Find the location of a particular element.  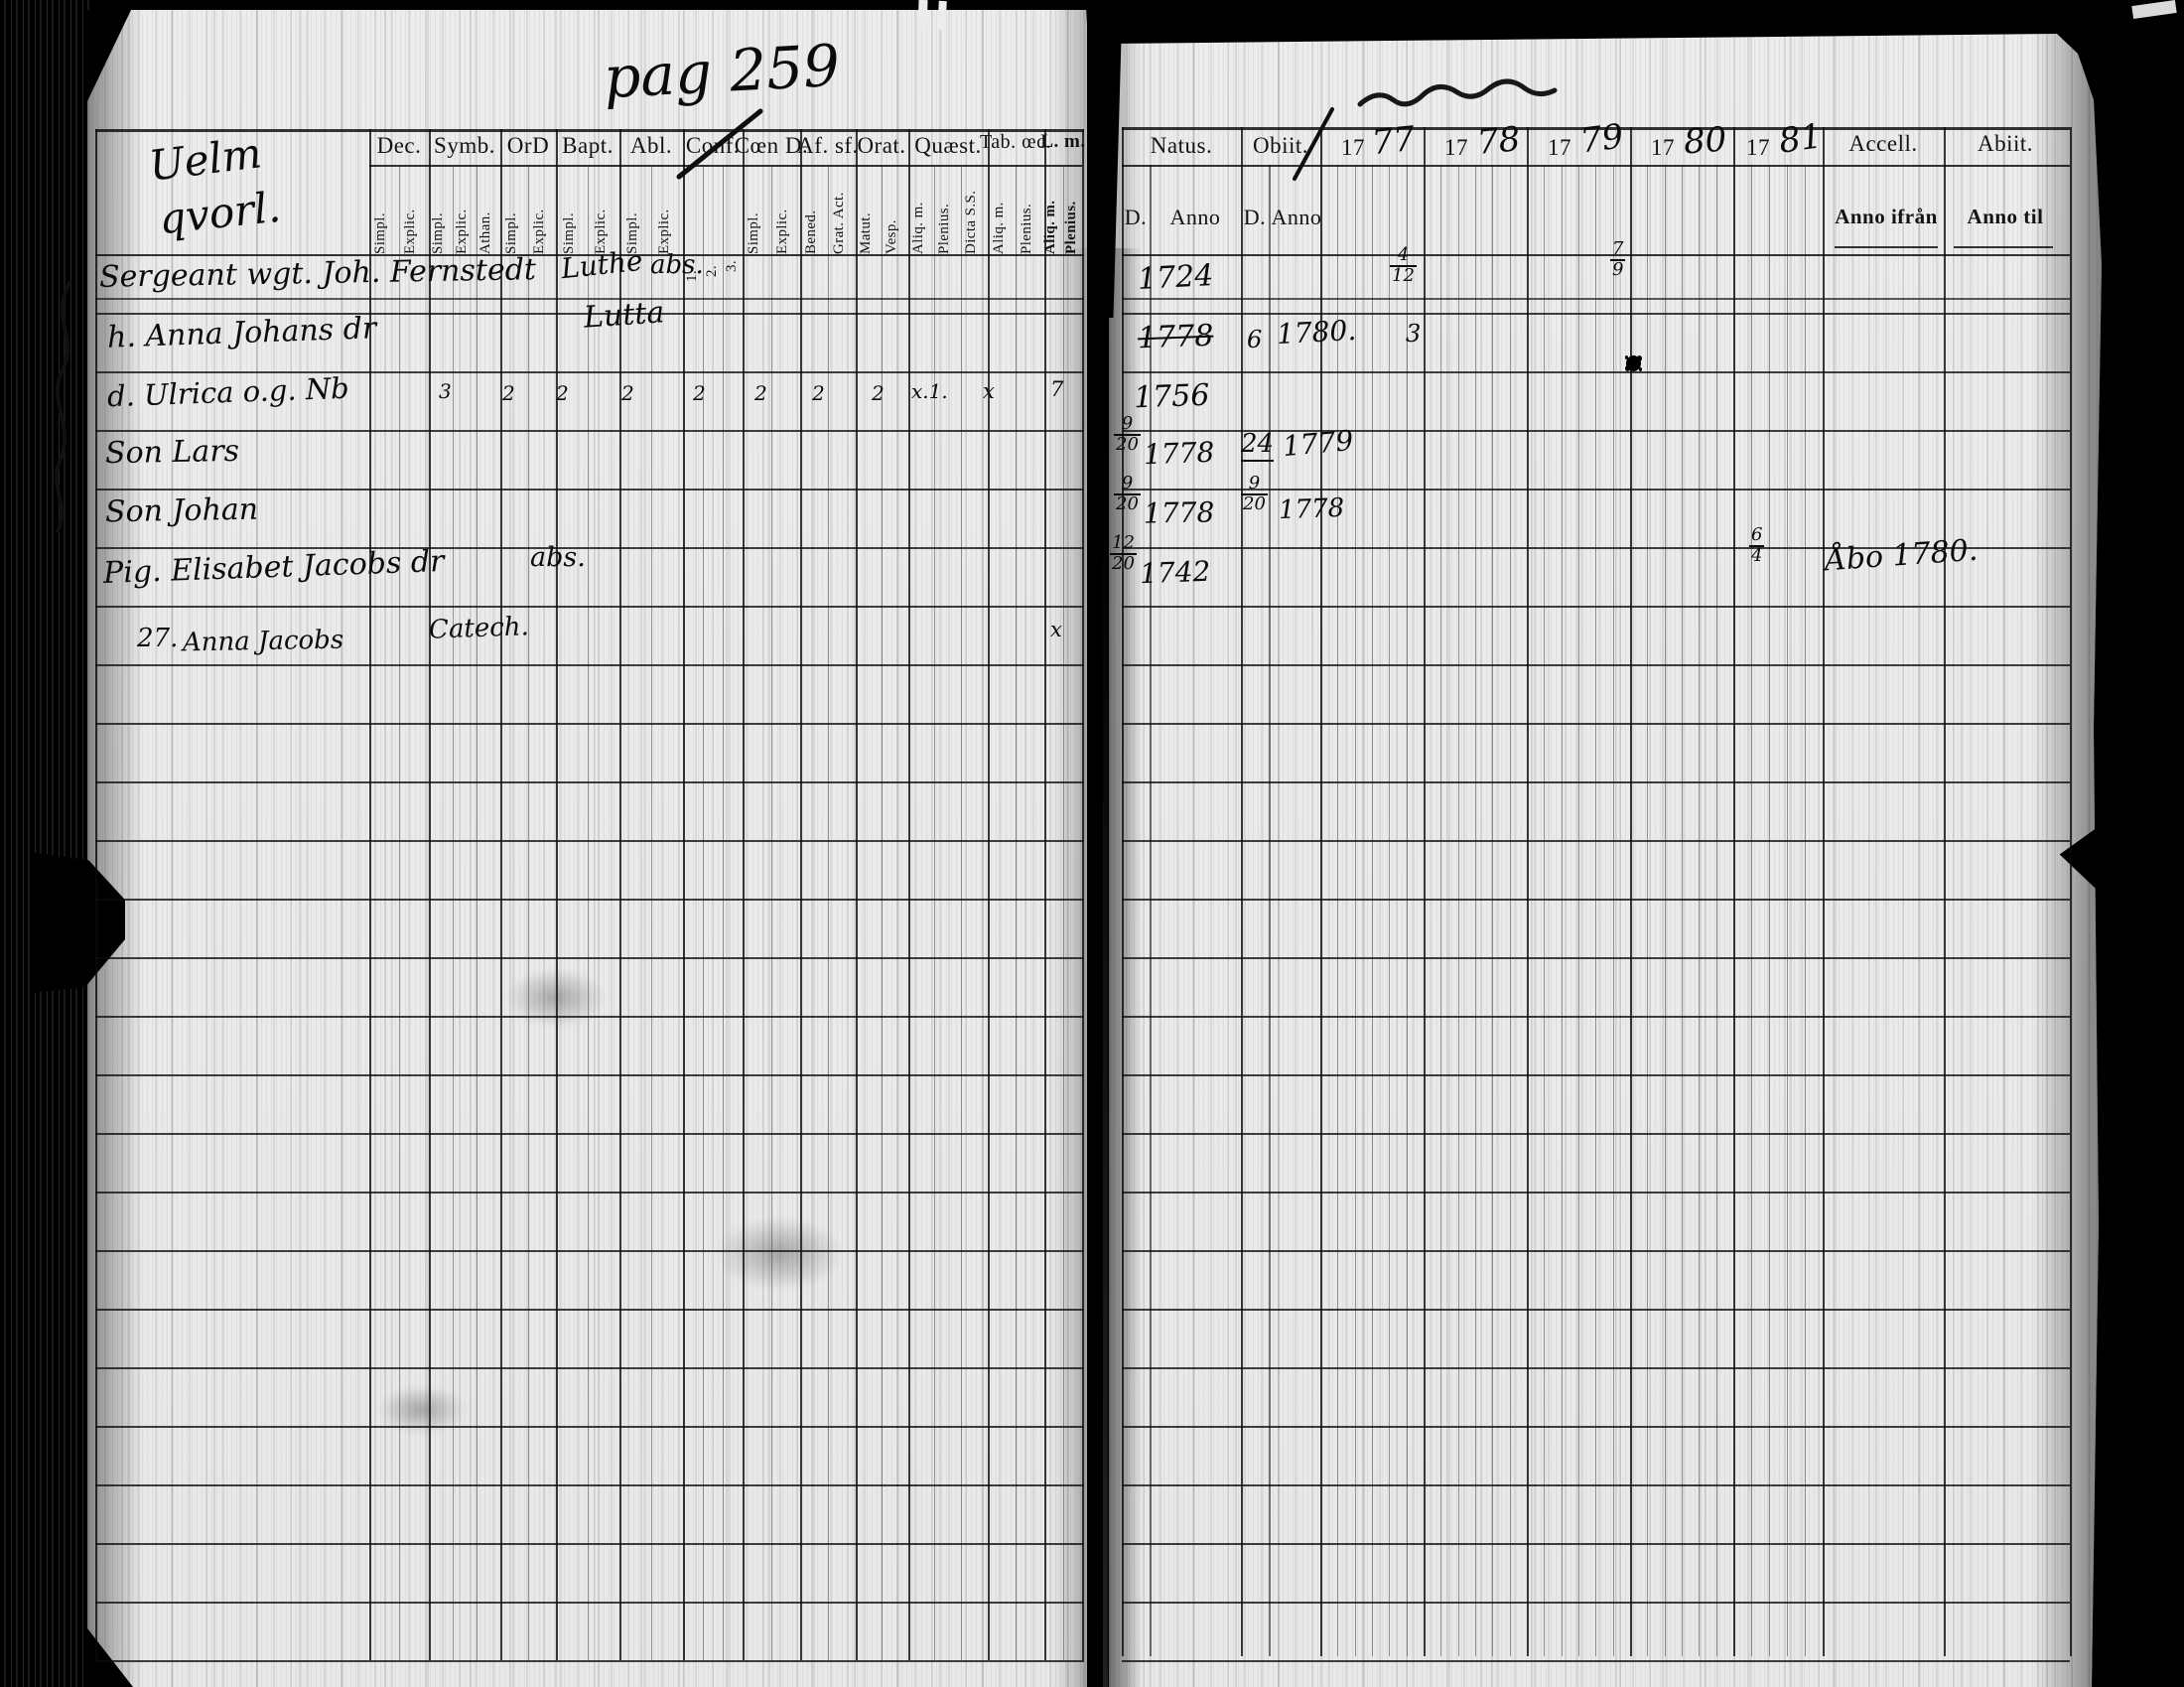

col-header-symb: Symb. is located at coordinates (464, 145).